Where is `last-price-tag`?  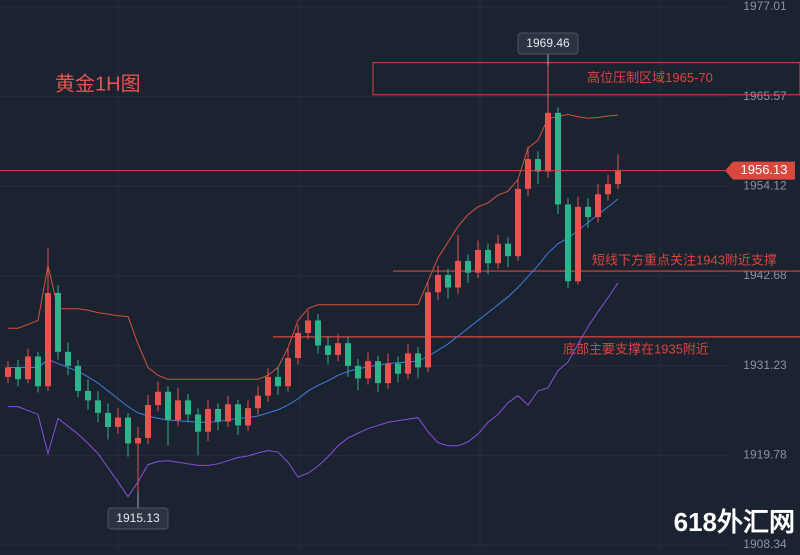
last-price-tag is located at coordinates (760, 170).